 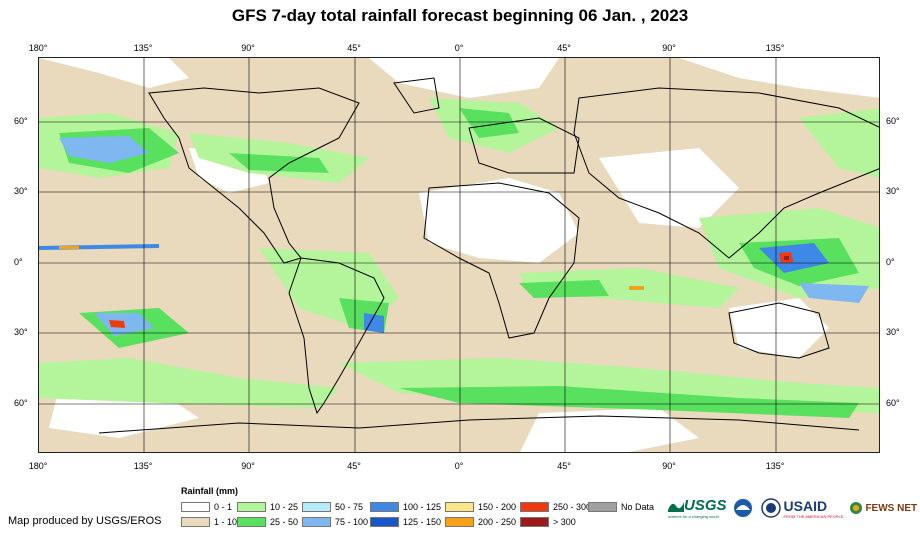 I want to click on legend-item: 75 - 100, so click(x=335, y=522).